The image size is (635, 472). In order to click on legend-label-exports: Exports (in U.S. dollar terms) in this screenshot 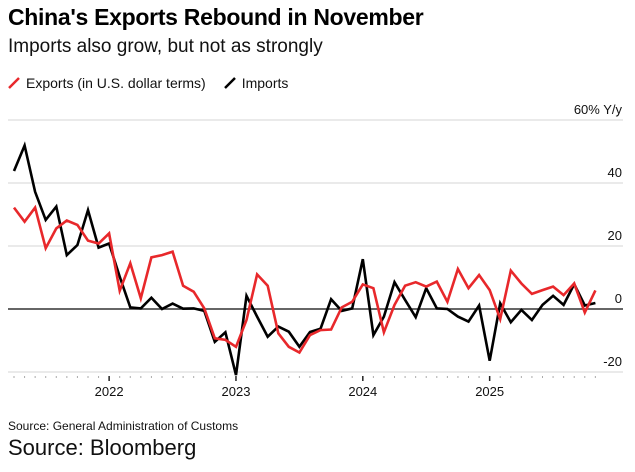, I will do `click(116, 83)`.